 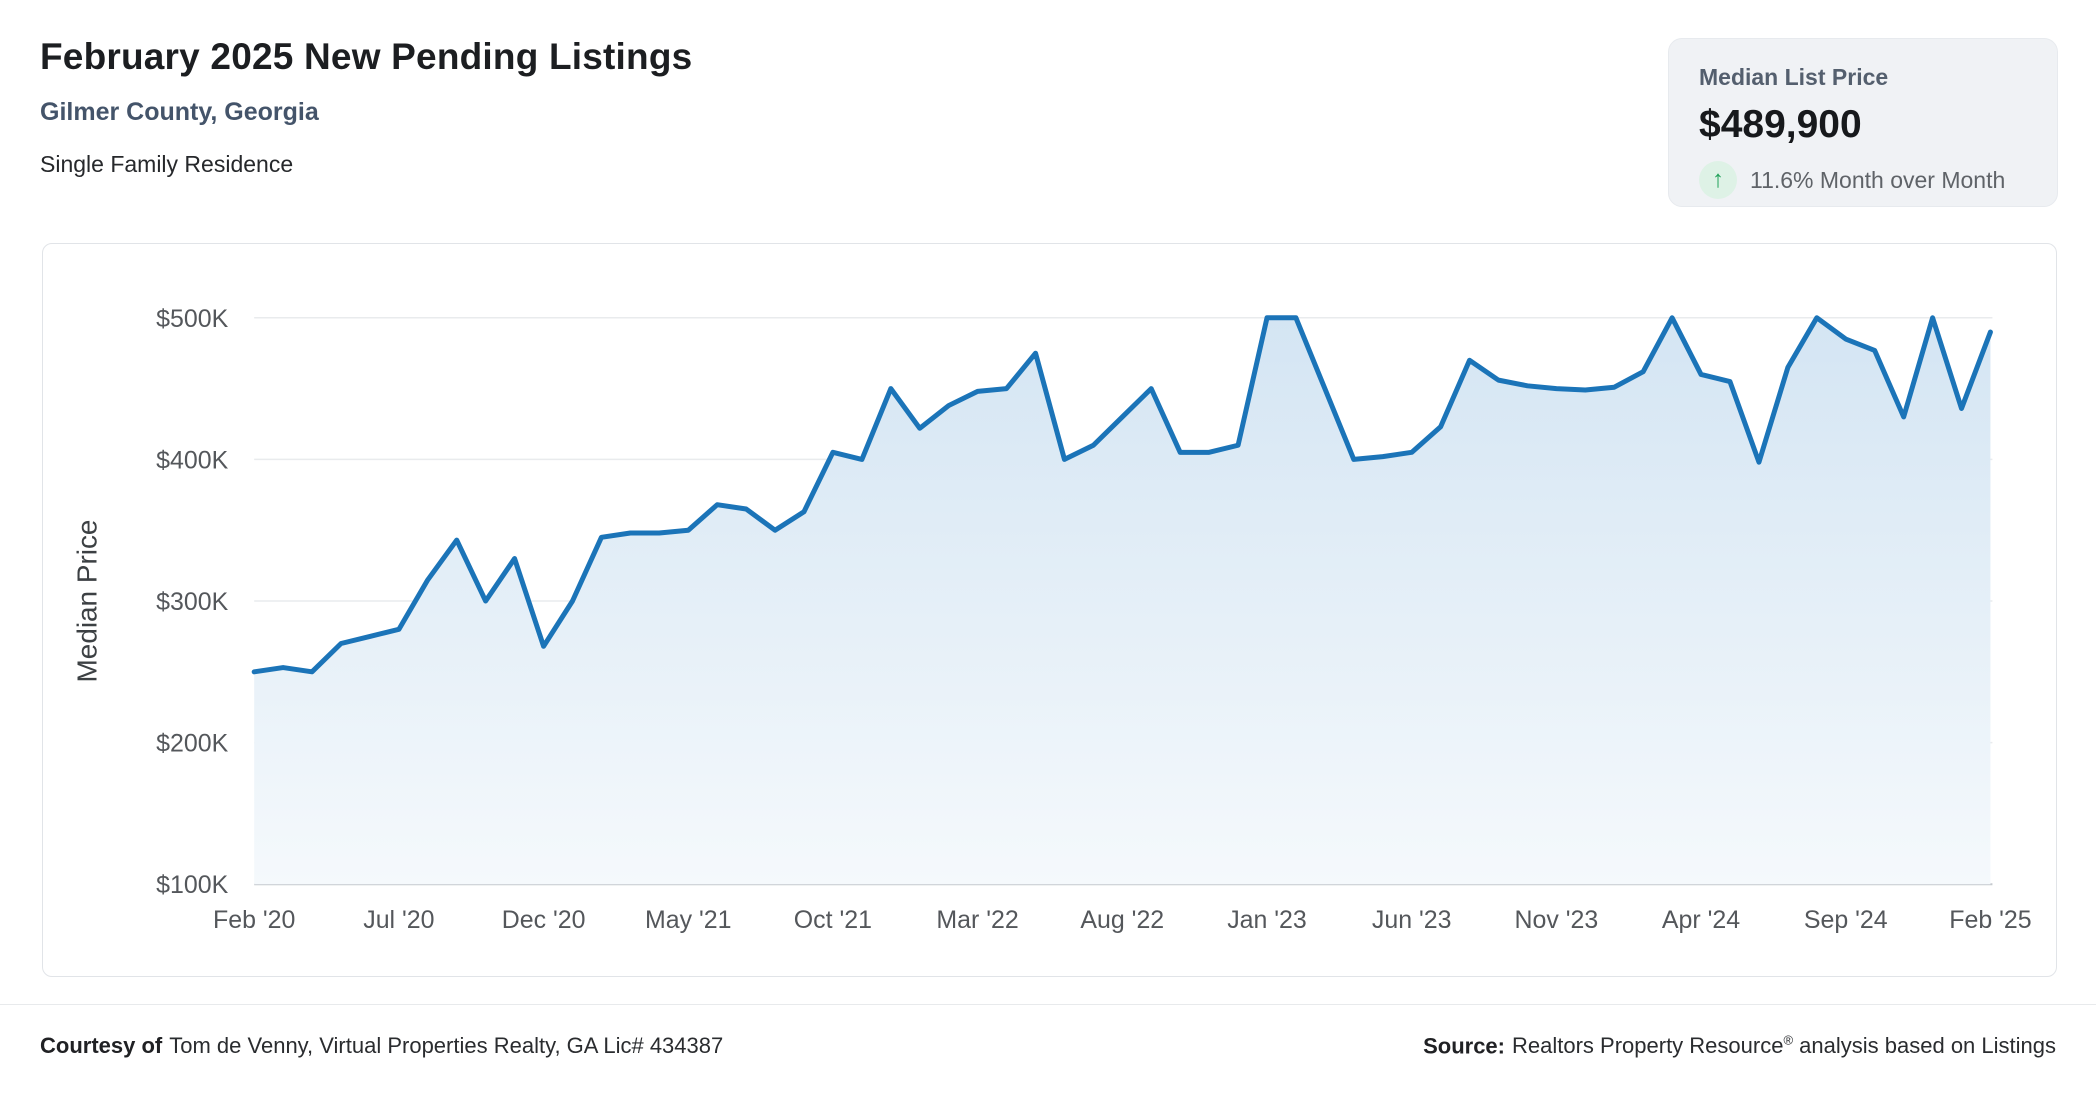 I want to click on arrow-up-icon: ↑, so click(x=1718, y=180).